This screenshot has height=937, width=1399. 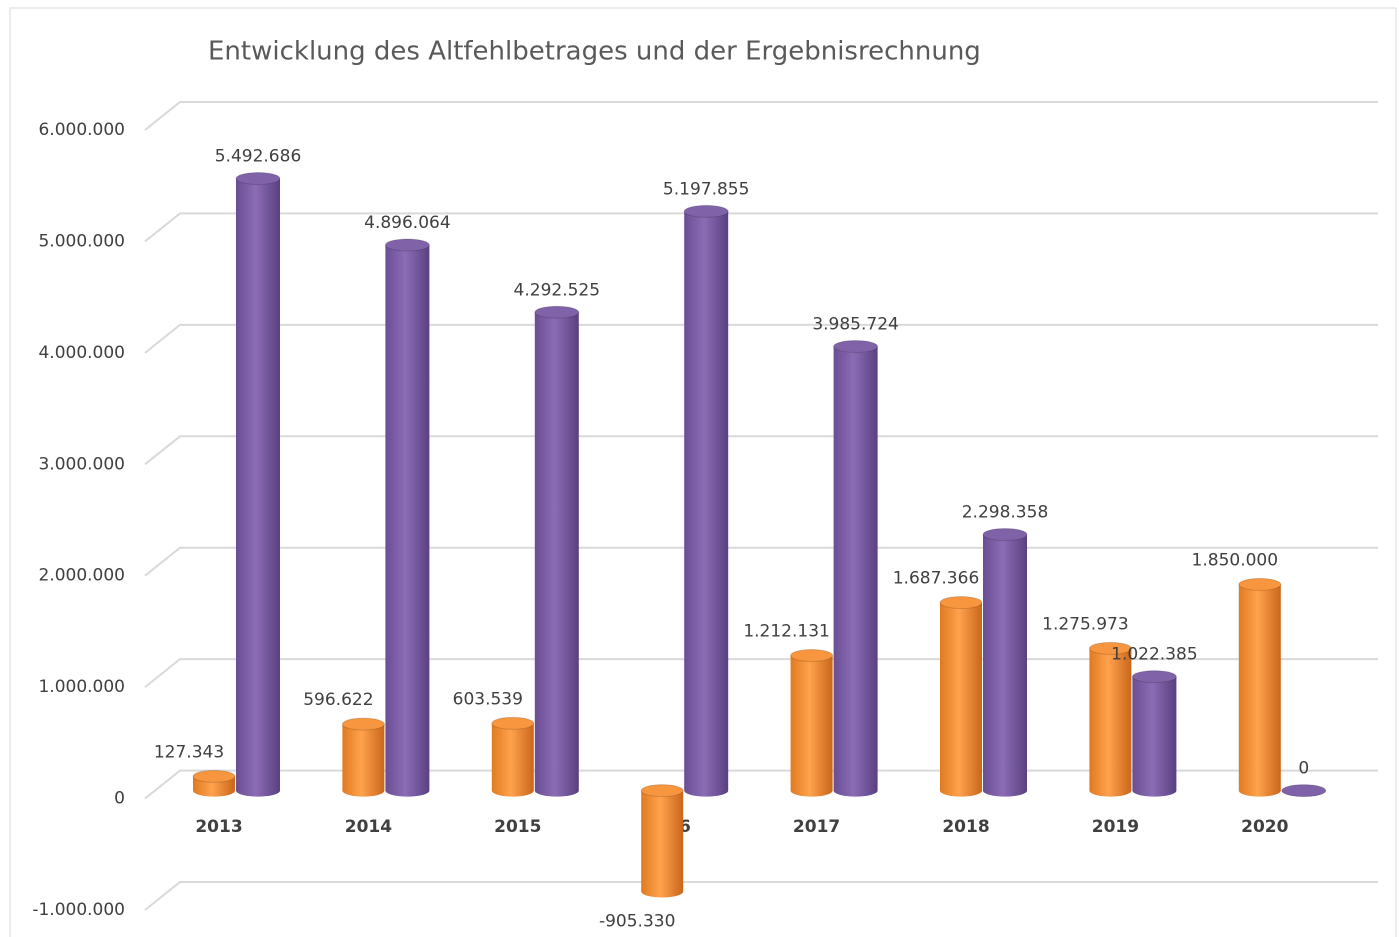 I want to click on y-tick-label: 3.000.000, so click(x=81, y=464).